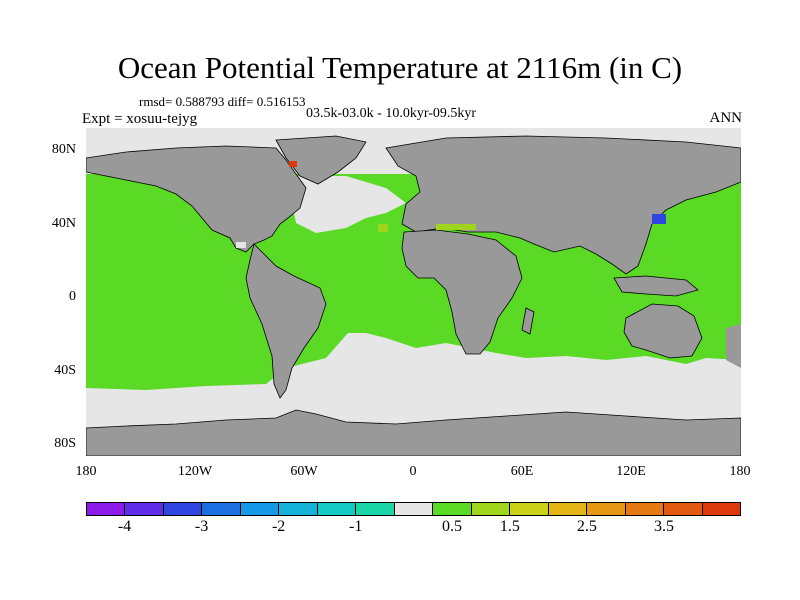 The width and height of the screenshot is (800, 600). I want to click on near-zero-caribbean, so click(241, 245).